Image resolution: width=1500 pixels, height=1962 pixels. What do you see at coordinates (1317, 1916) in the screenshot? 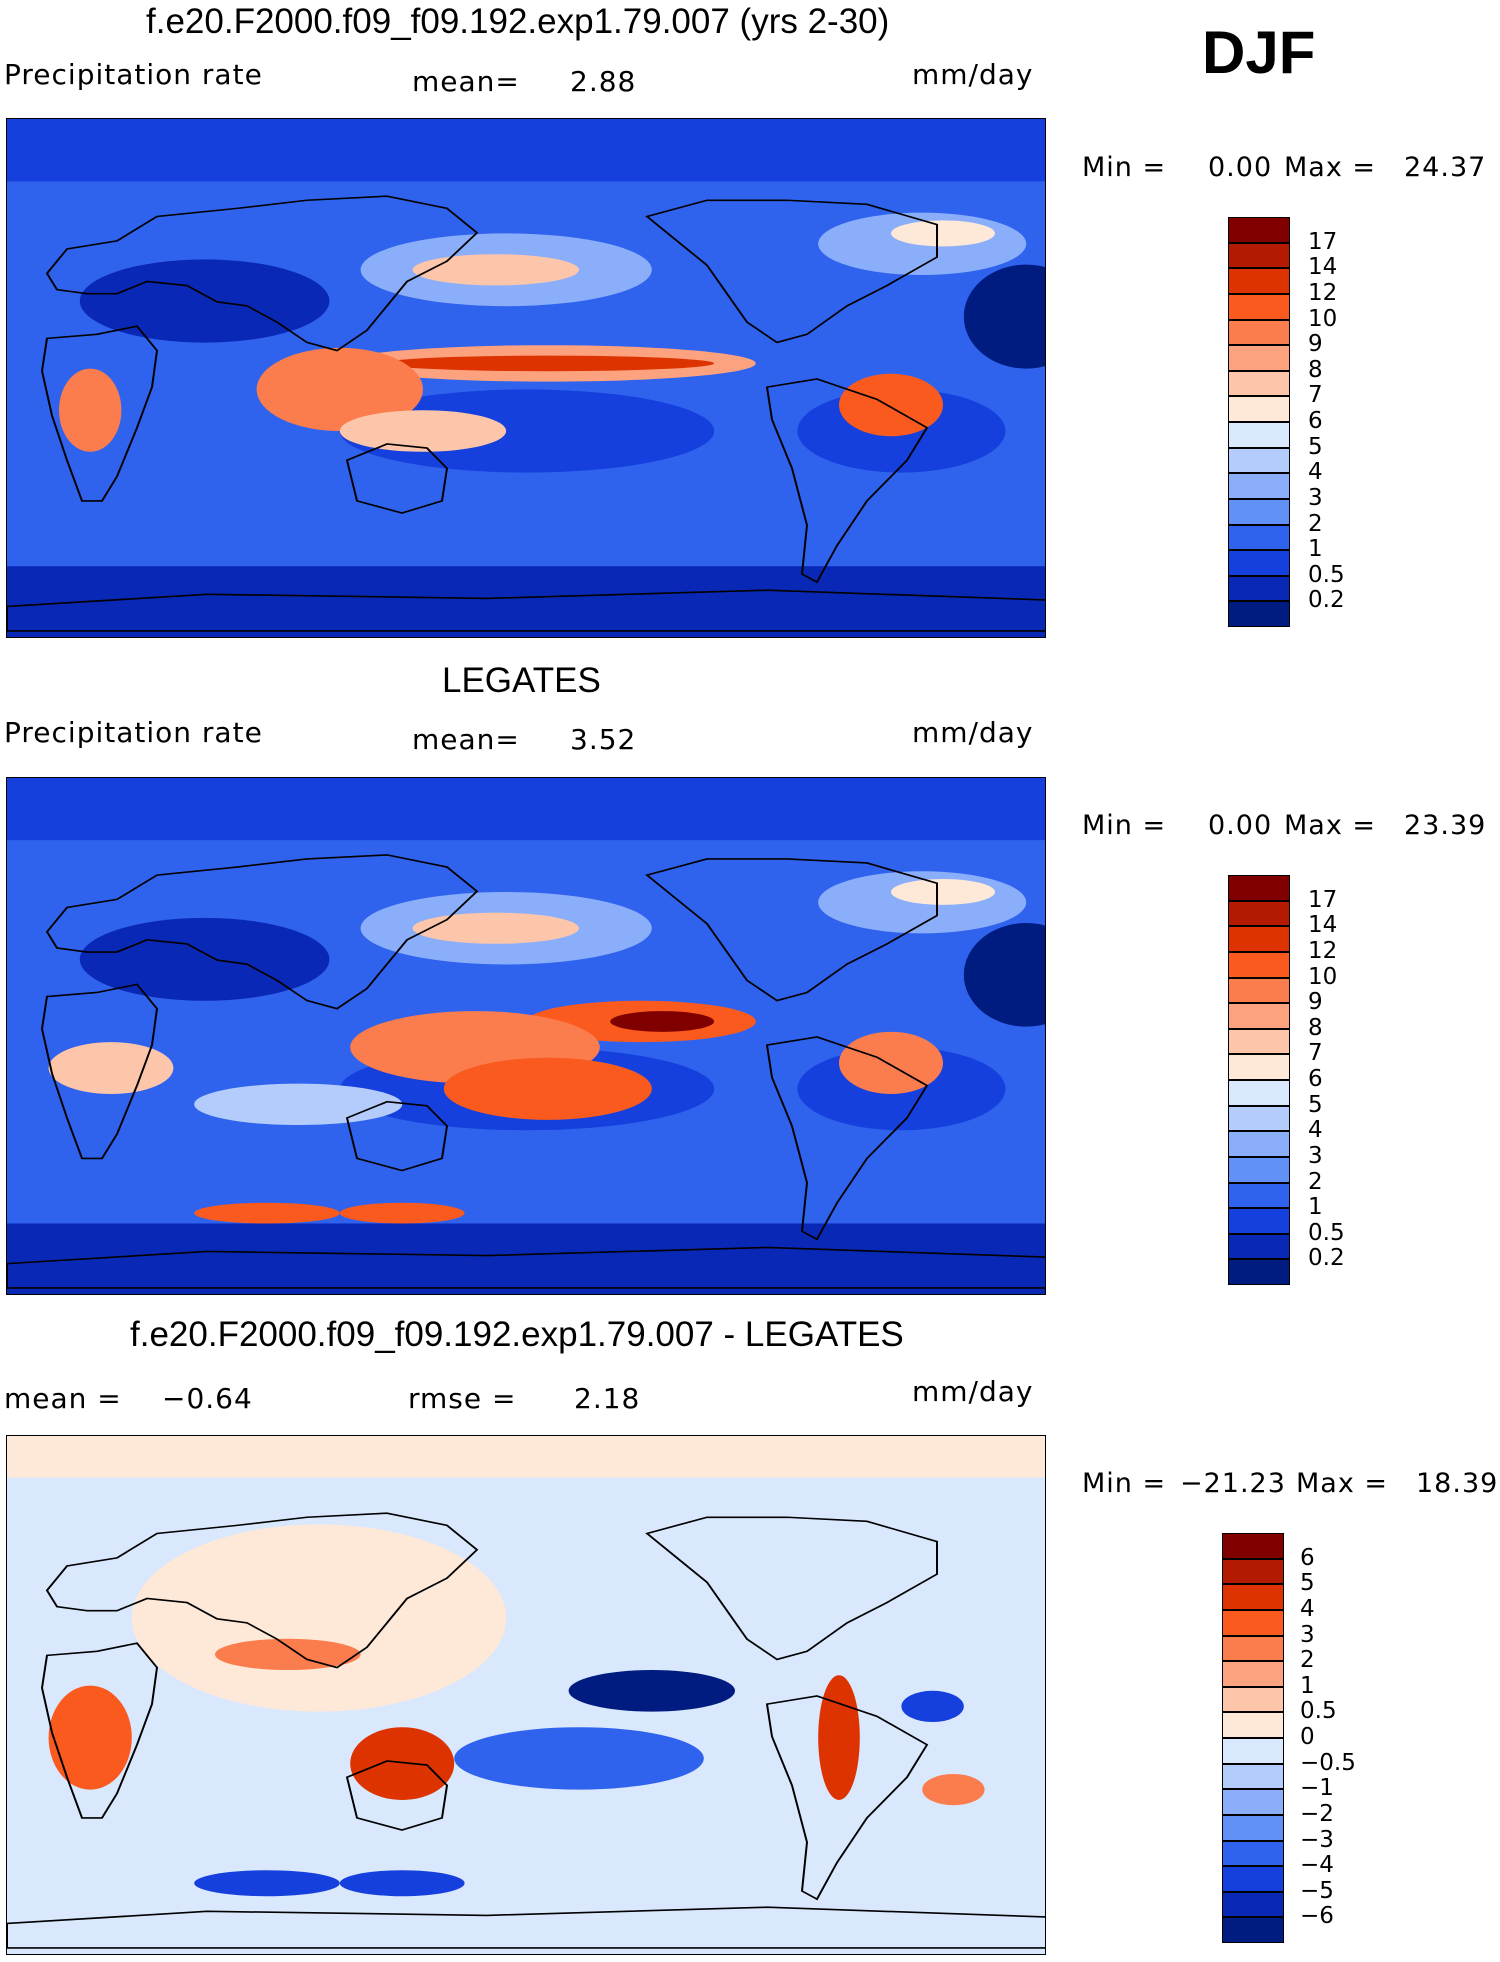
I see `colorbar-tick-label: −6` at bounding box center [1317, 1916].